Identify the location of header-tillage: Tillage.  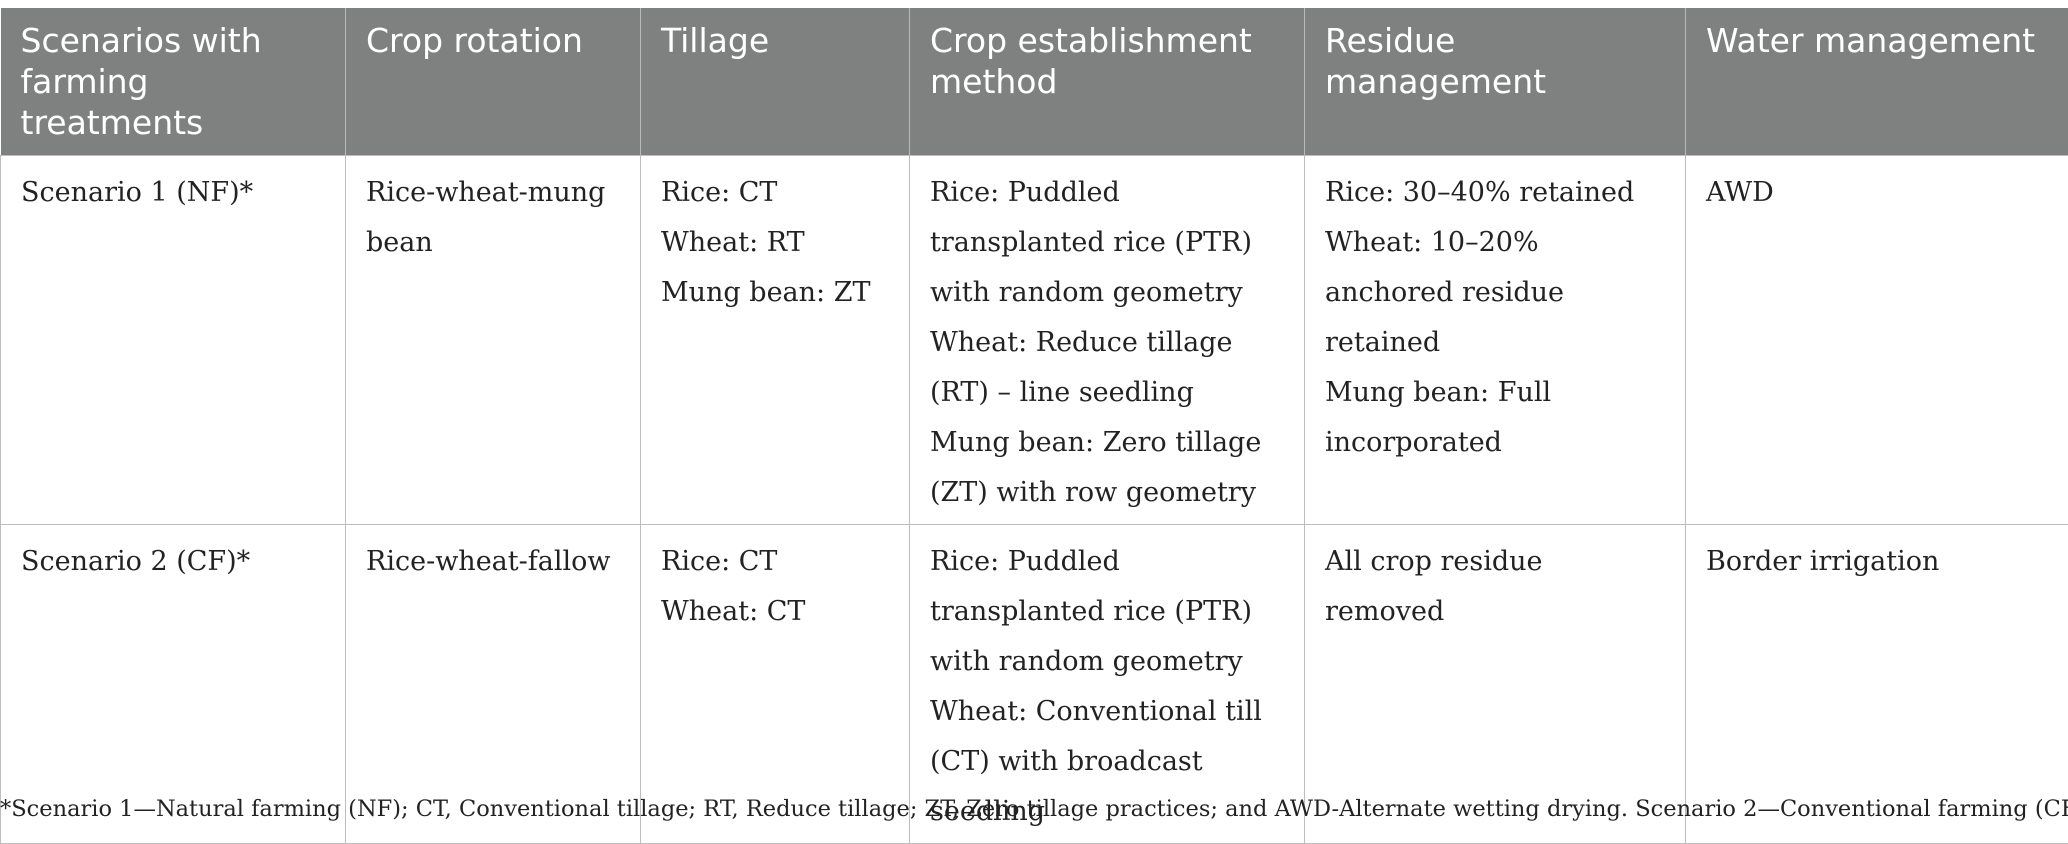
(775, 82).